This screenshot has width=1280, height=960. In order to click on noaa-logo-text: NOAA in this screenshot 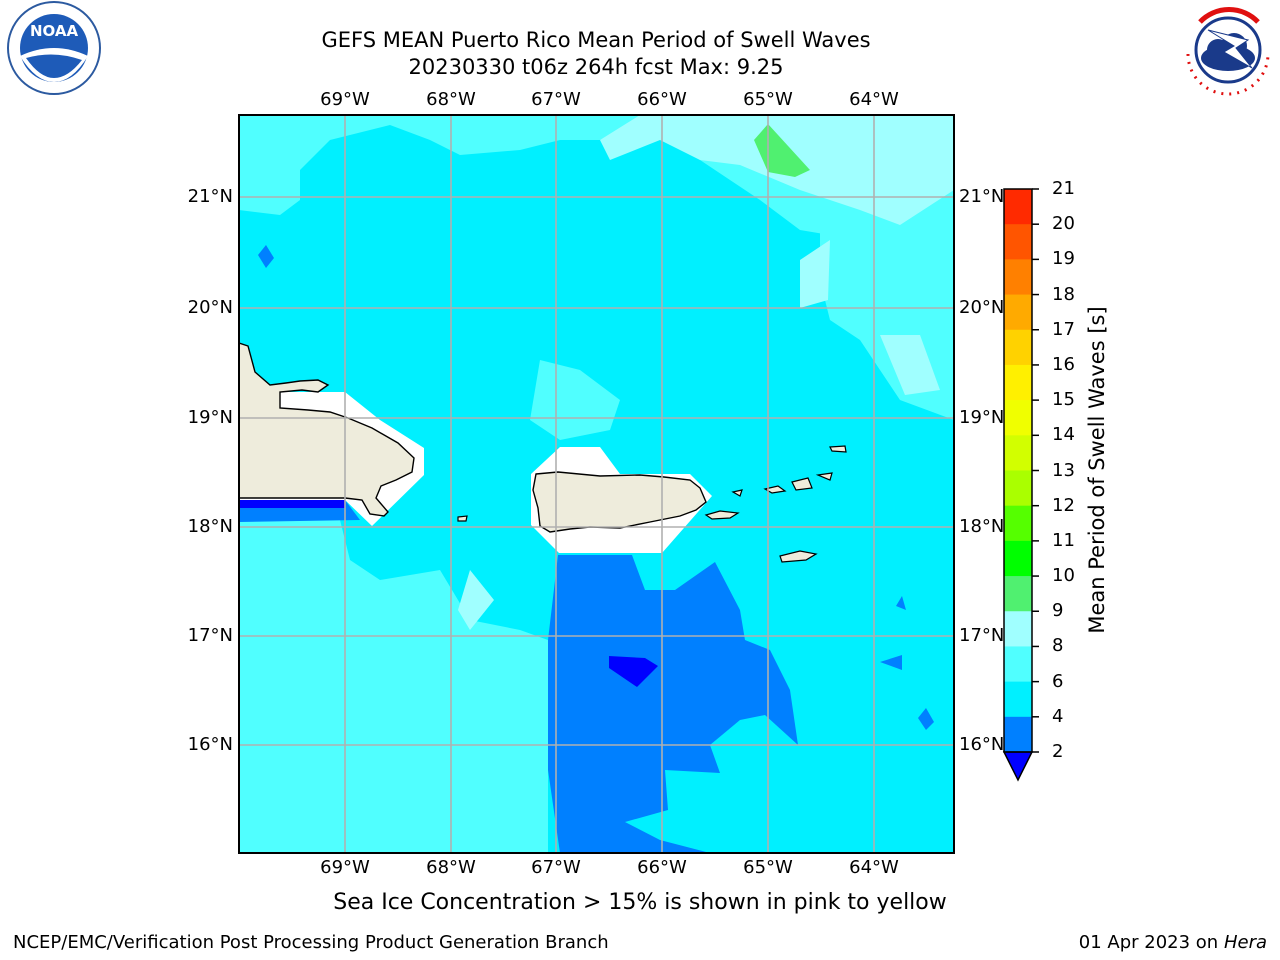, I will do `click(54, 31)`.